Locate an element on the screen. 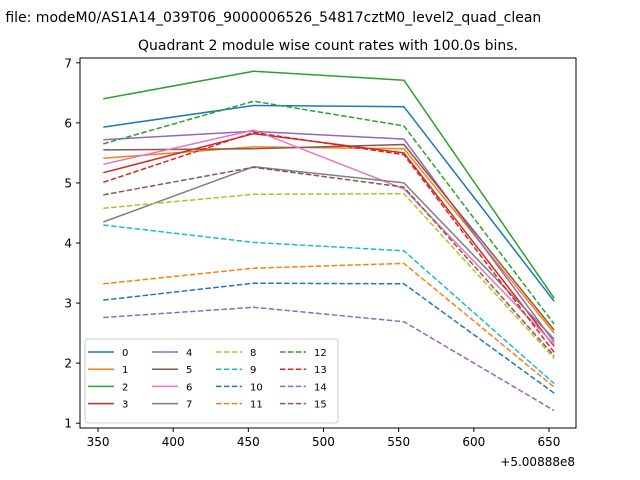 The image size is (640, 480). x-tick-label: 650 is located at coordinates (548, 442).